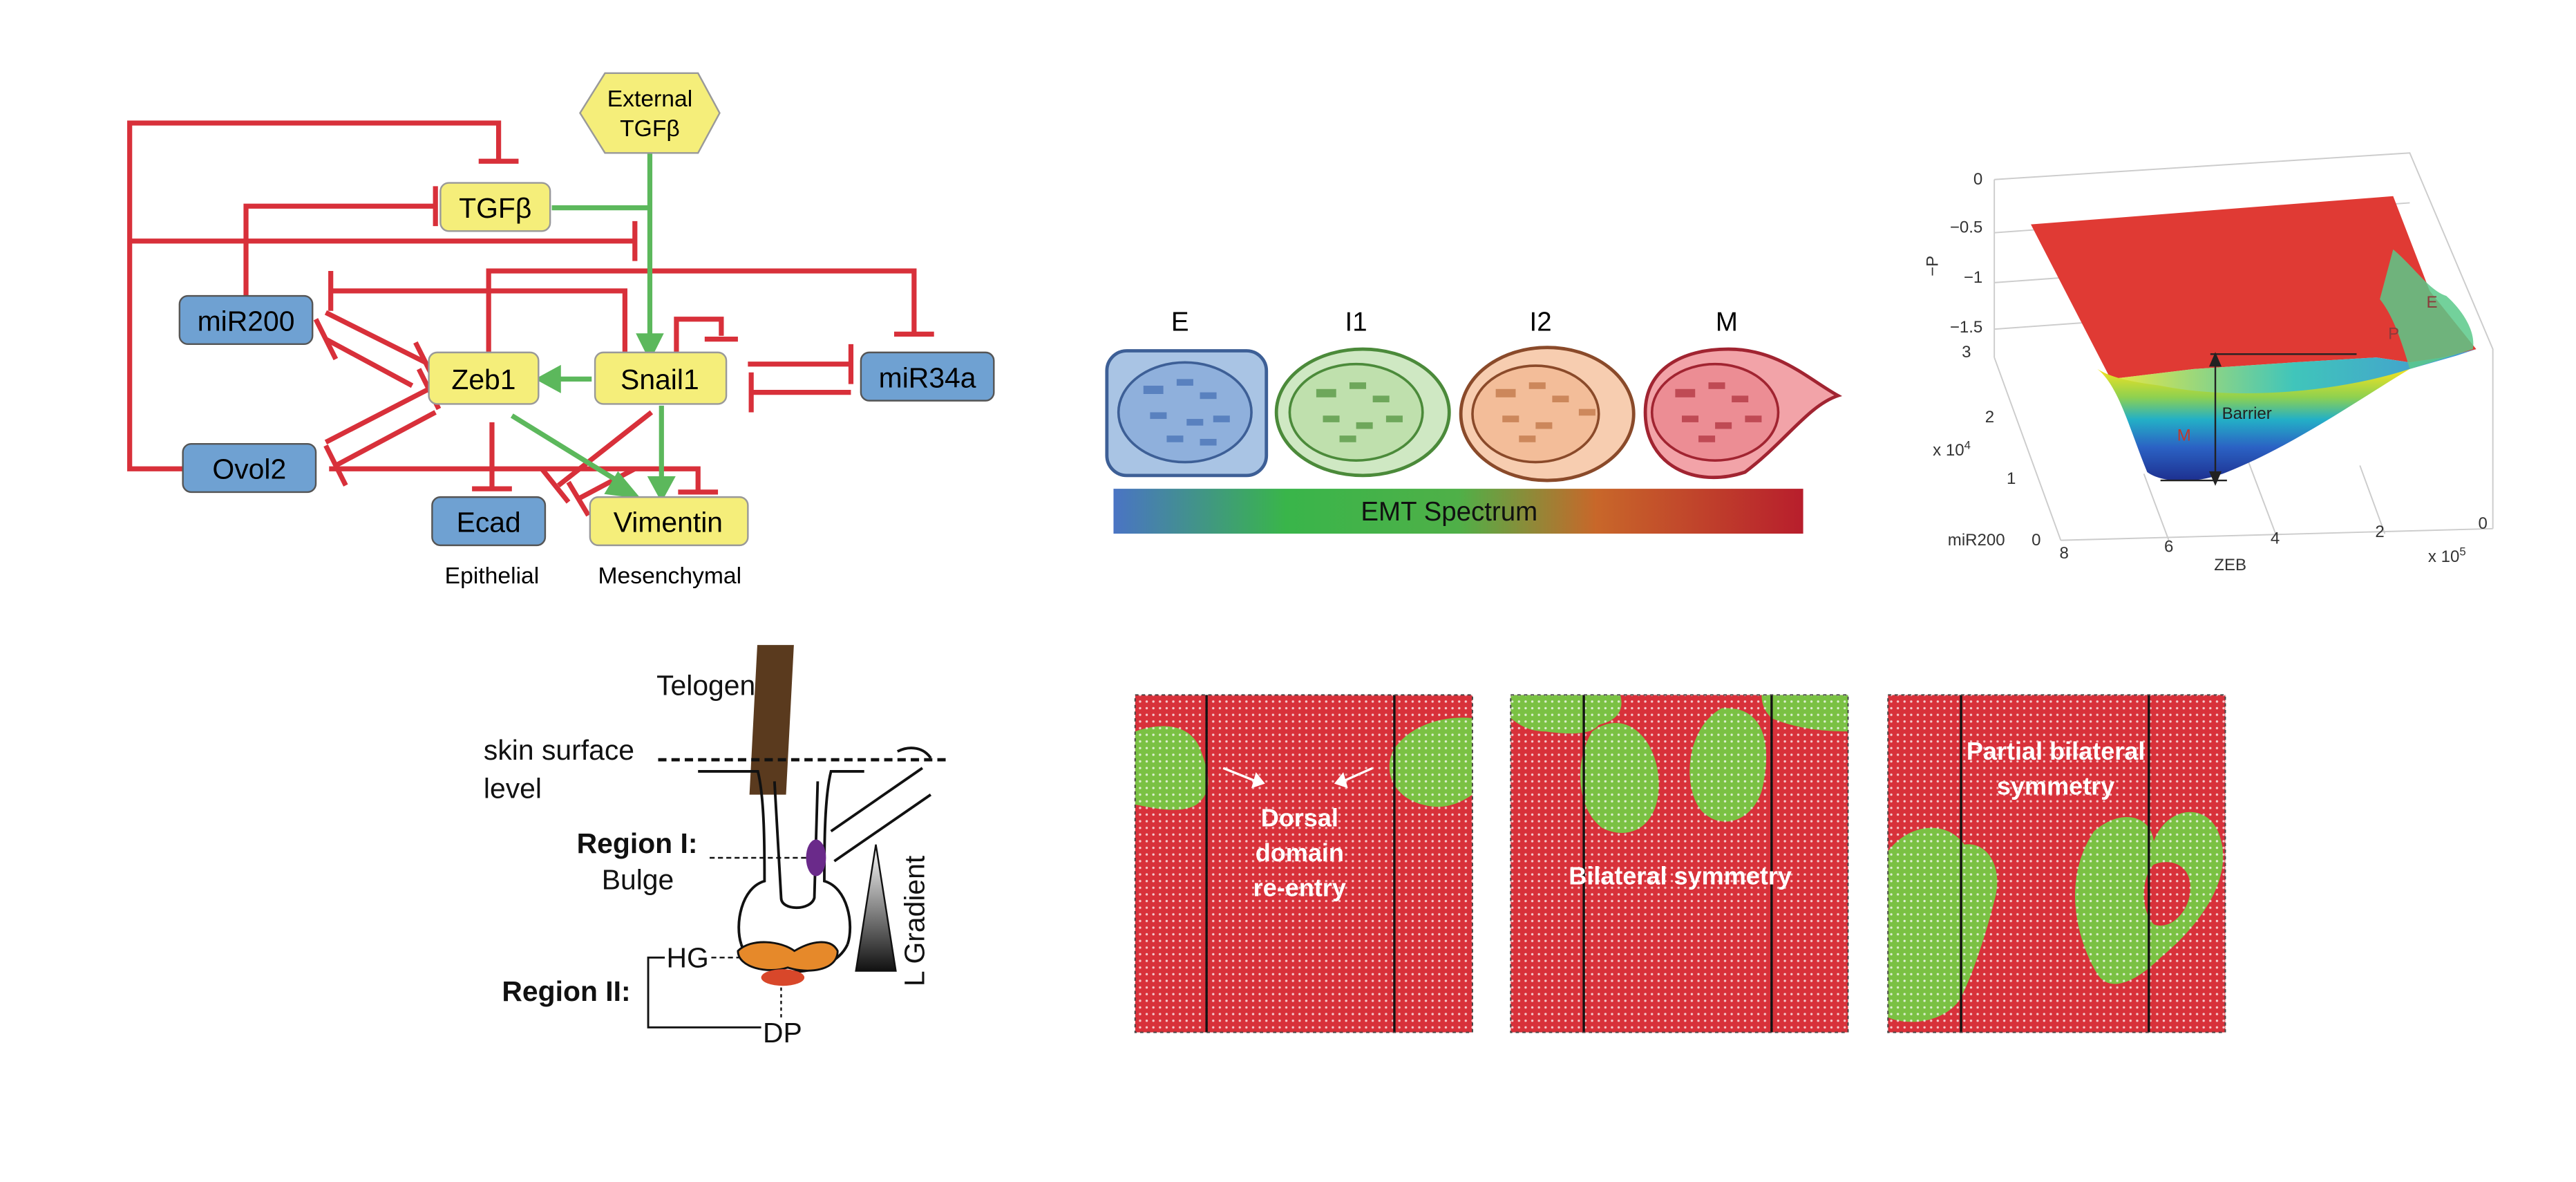  What do you see at coordinates (1932, 266) in the screenshot?
I see `z-axis-label: −P` at bounding box center [1932, 266].